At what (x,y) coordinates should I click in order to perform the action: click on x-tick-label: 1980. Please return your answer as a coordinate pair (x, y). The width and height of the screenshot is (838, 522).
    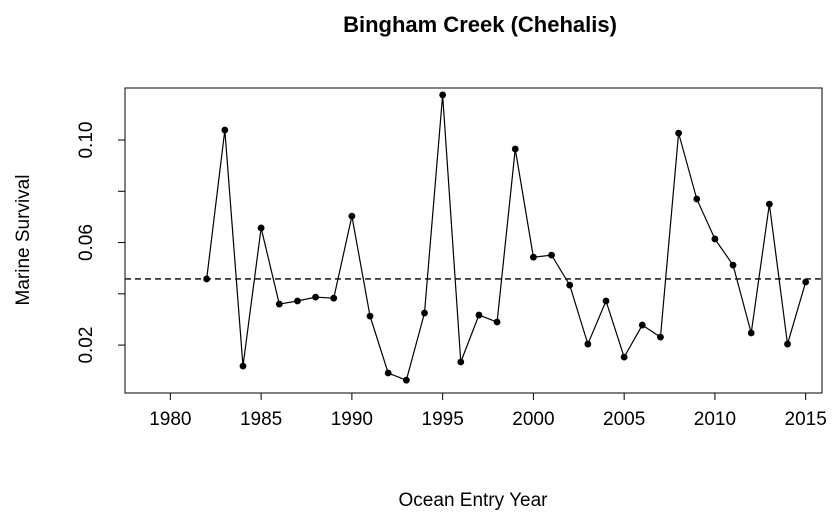
    Looking at the image, I should click on (170, 419).